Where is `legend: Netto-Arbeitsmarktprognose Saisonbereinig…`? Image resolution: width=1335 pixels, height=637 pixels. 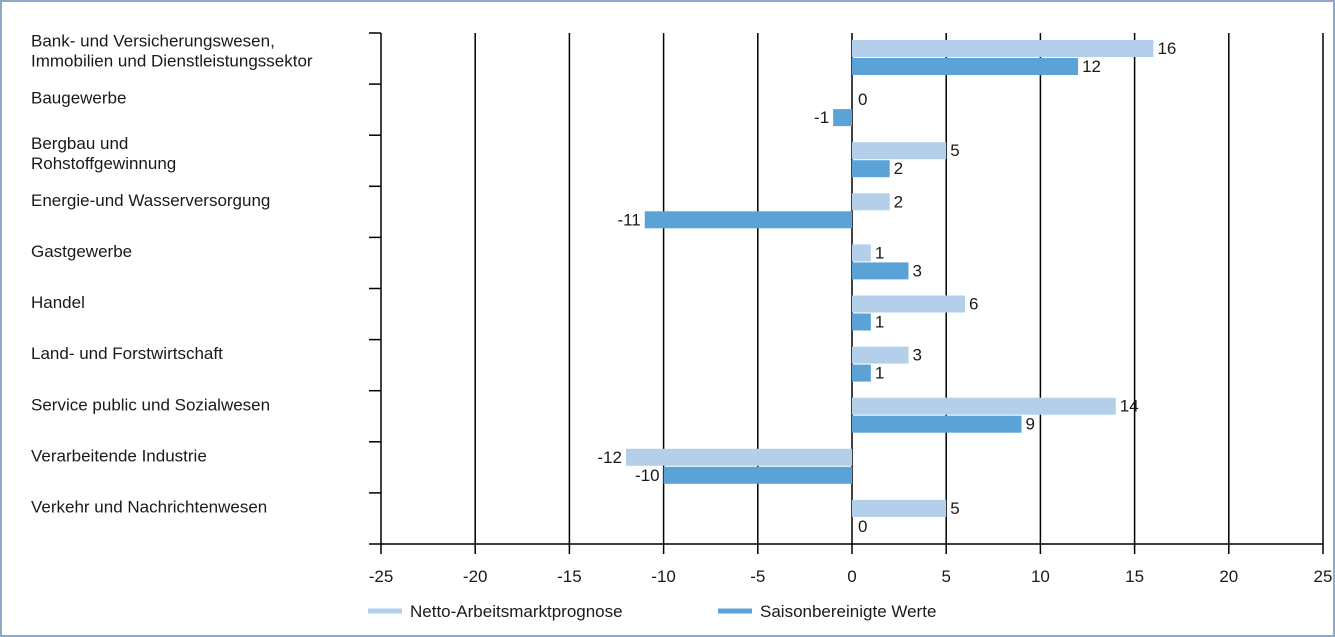 legend: Netto-Arbeitsmarktprognose Saisonbereinig… is located at coordinates (652, 611).